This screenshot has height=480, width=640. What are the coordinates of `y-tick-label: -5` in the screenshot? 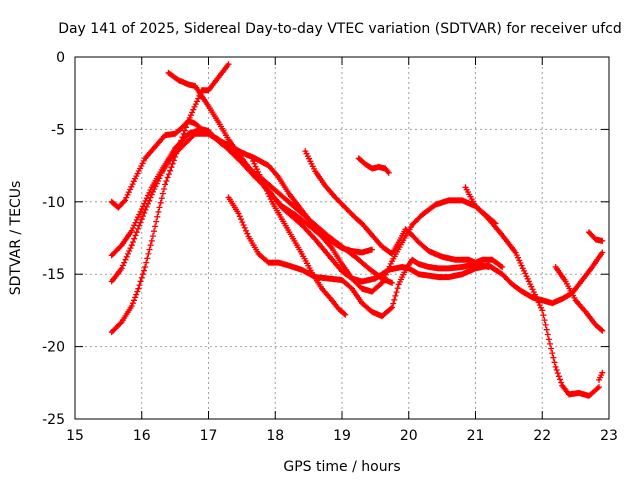 It's located at (58, 130).